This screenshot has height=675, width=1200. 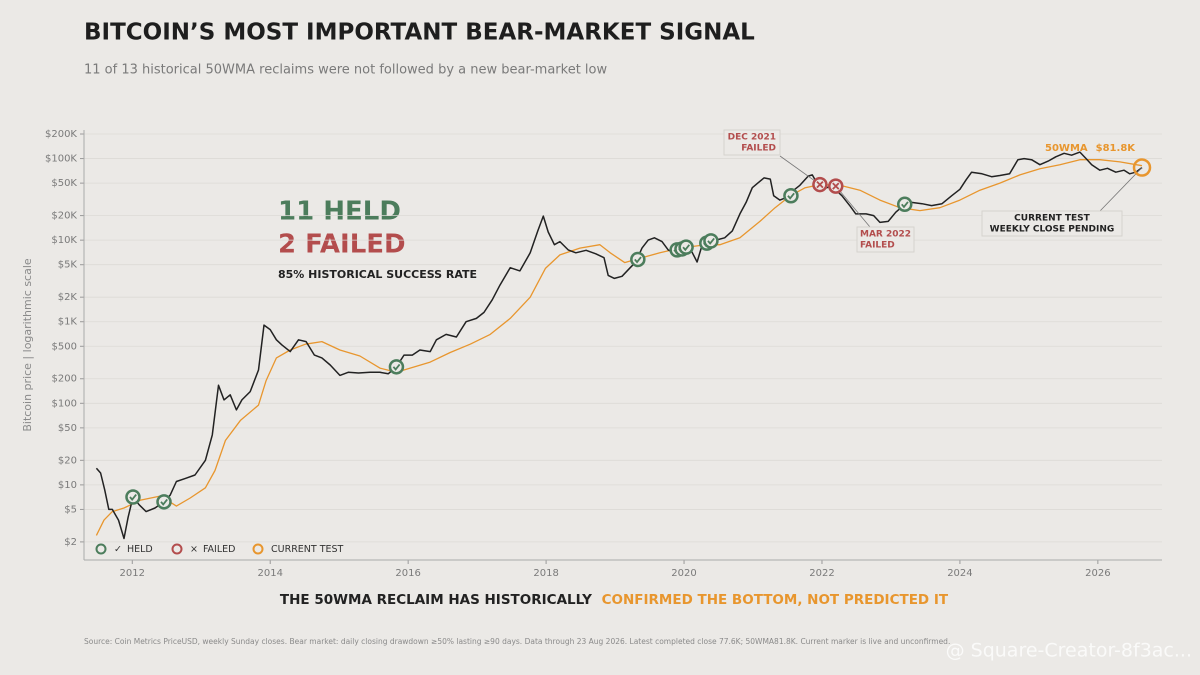 I want to click on legend-name: CURRENT TEST, so click(x=307, y=549).